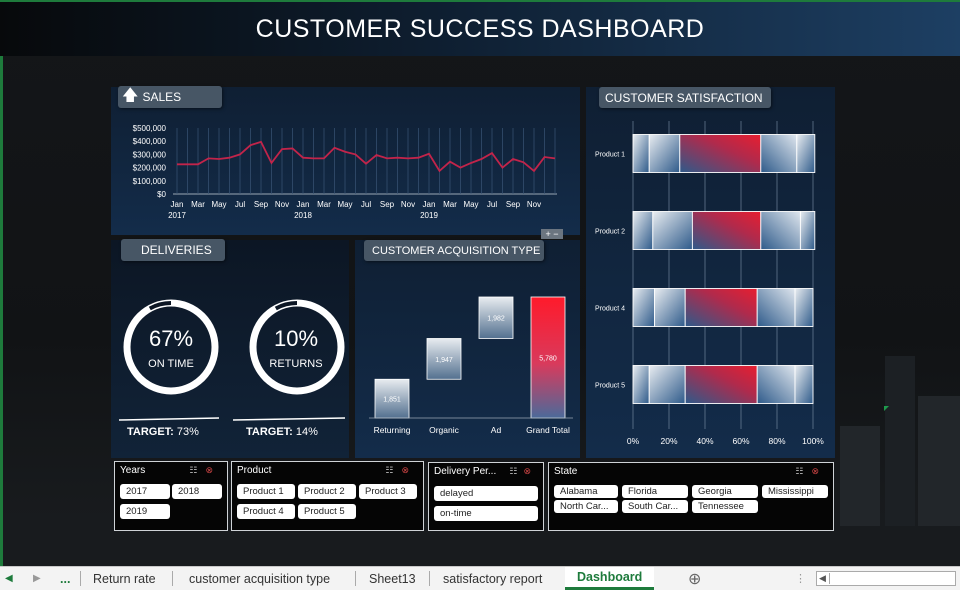 This screenshot has width=960, height=590. I want to click on horizontal-scrollbar: ◀, so click(886, 578).